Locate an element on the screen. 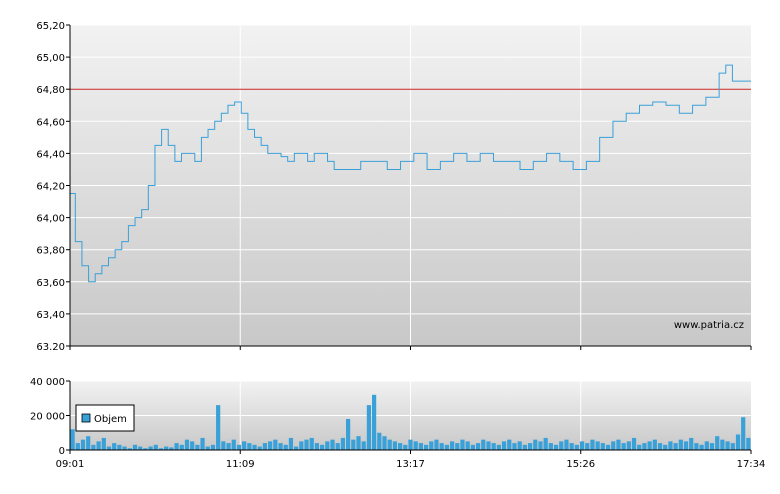 Image resolution: width=780 pixels, height=494 pixels. volume-tick-label: 20 000 is located at coordinates (47, 417).